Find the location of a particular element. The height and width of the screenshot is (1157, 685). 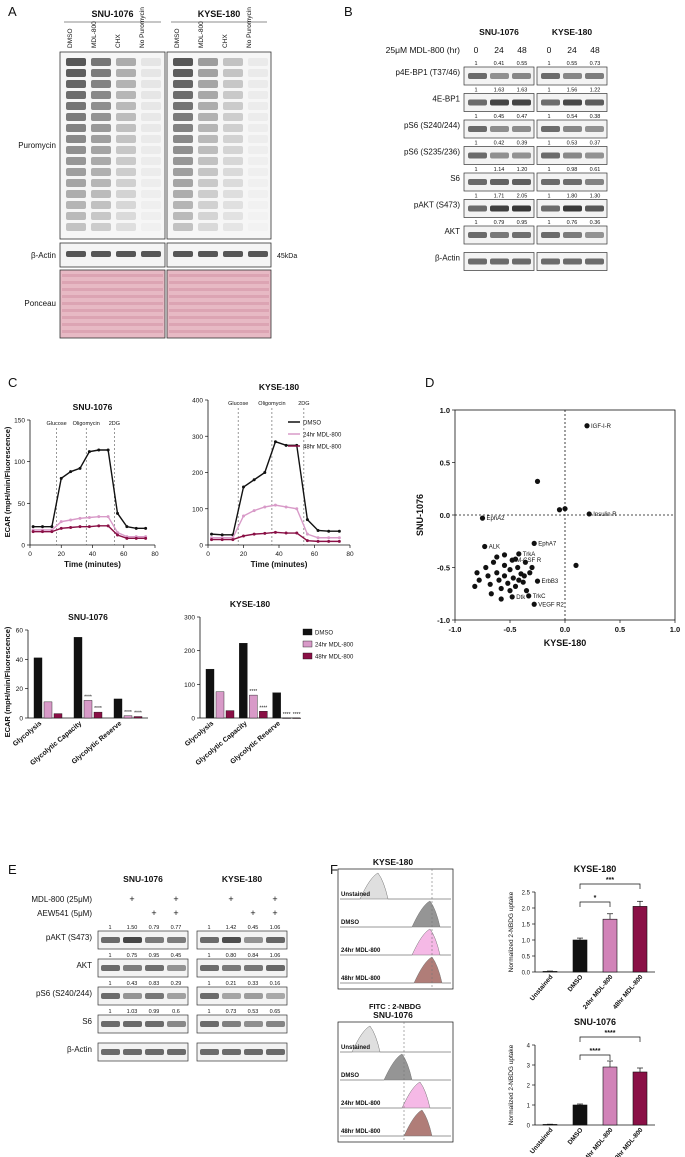

panel-e-row-label: pAKT (S473) is located at coordinates (69, 937).